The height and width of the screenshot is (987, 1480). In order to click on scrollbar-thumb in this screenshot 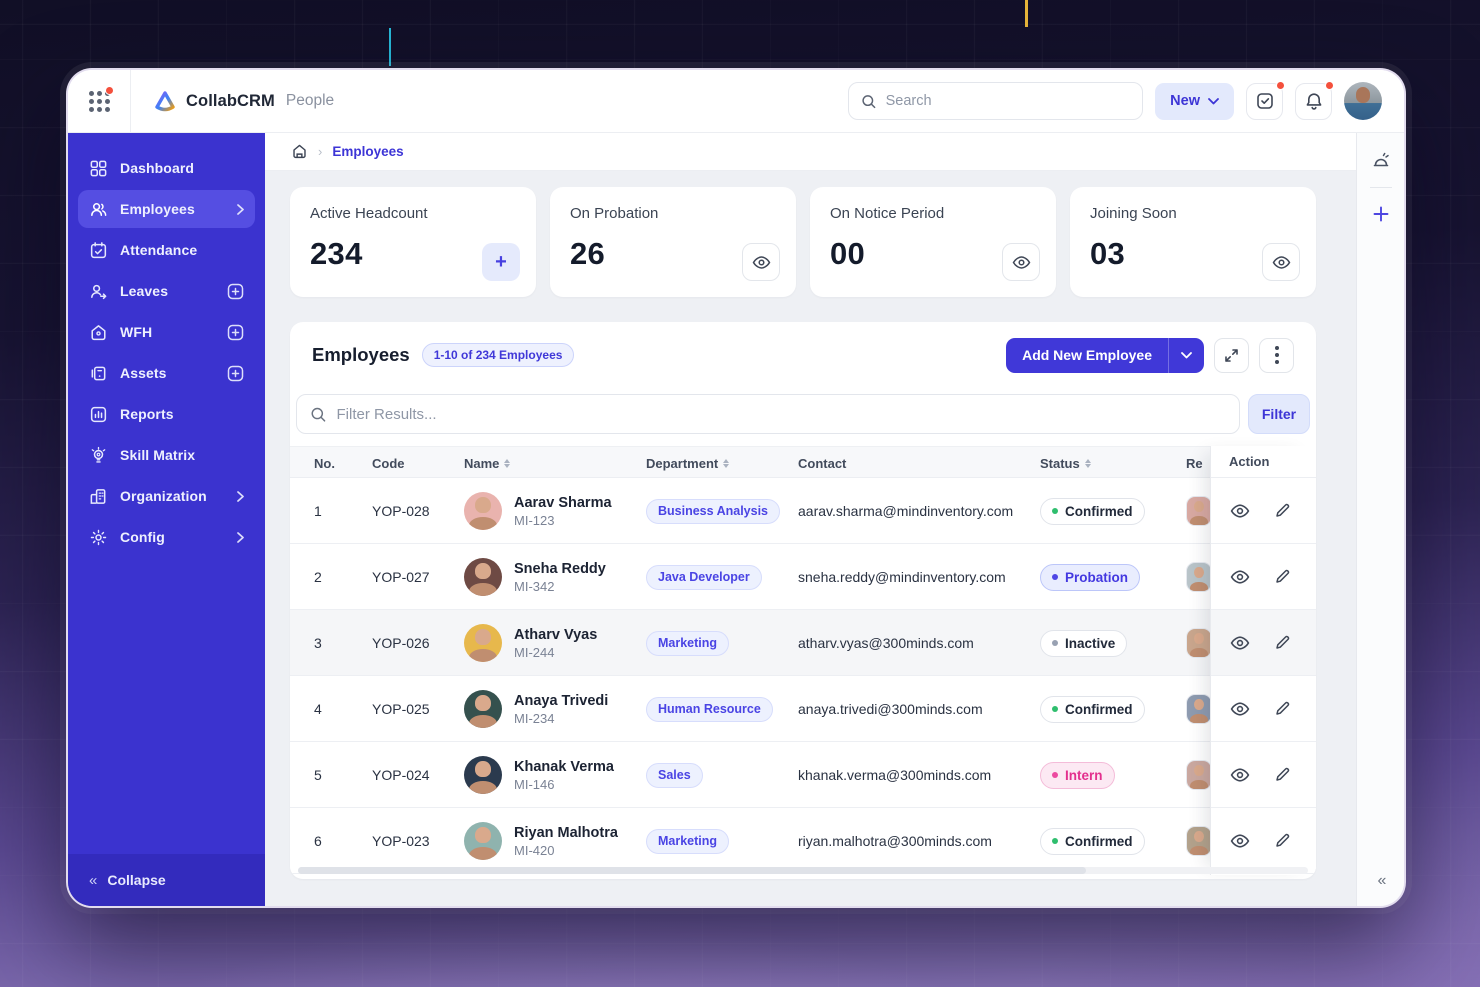, I will do `click(692, 870)`.